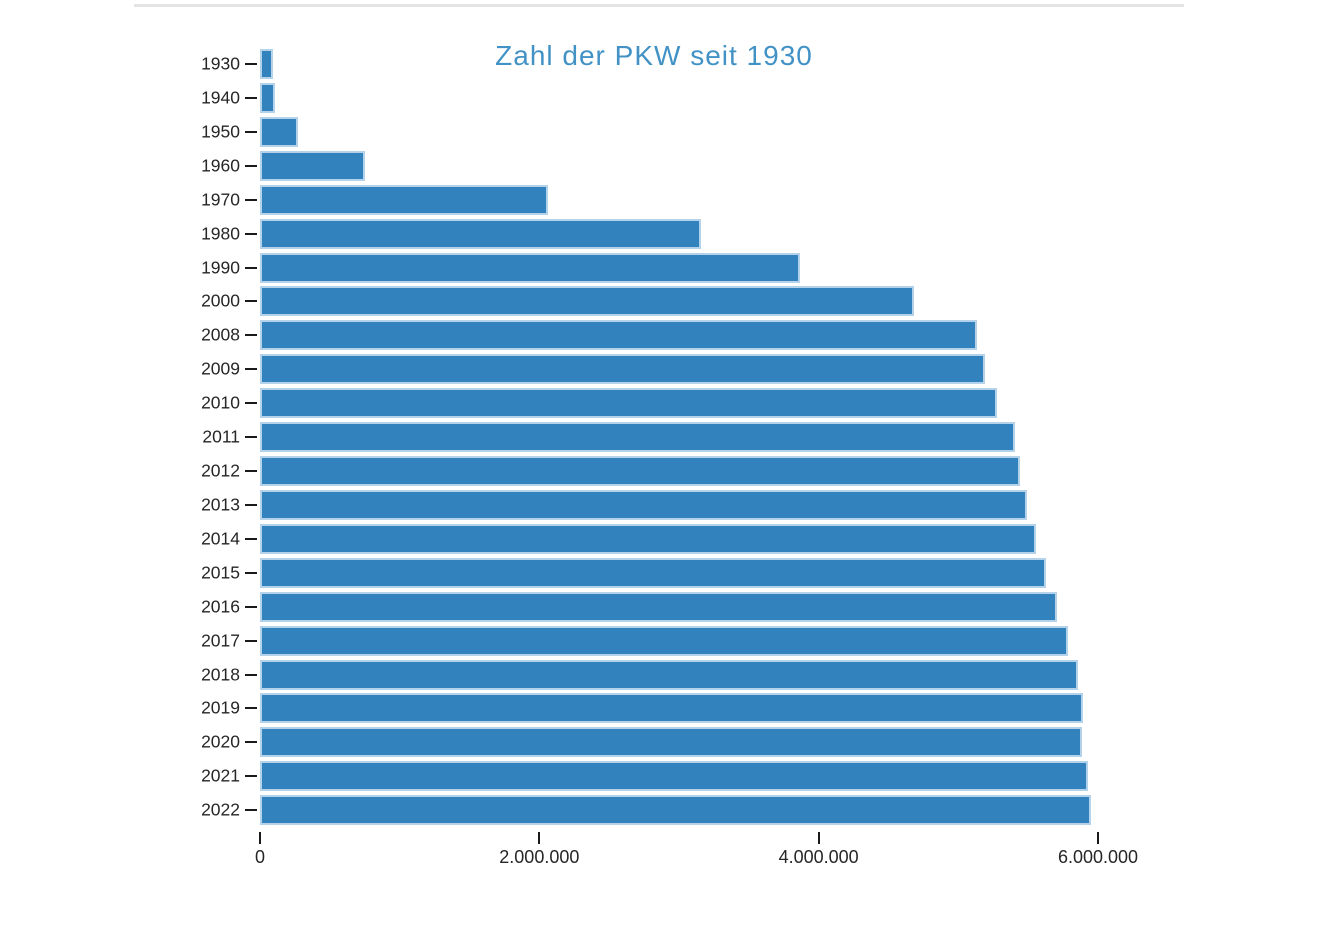 This screenshot has height=930, width=1318. I want to click on y-tick-label: 2021, so click(220, 775).